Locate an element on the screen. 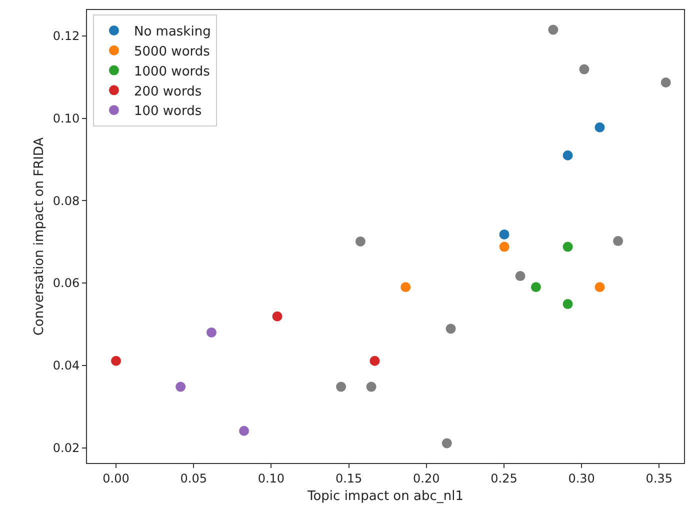  y-tick-label: 0.06 is located at coordinates (66, 283).